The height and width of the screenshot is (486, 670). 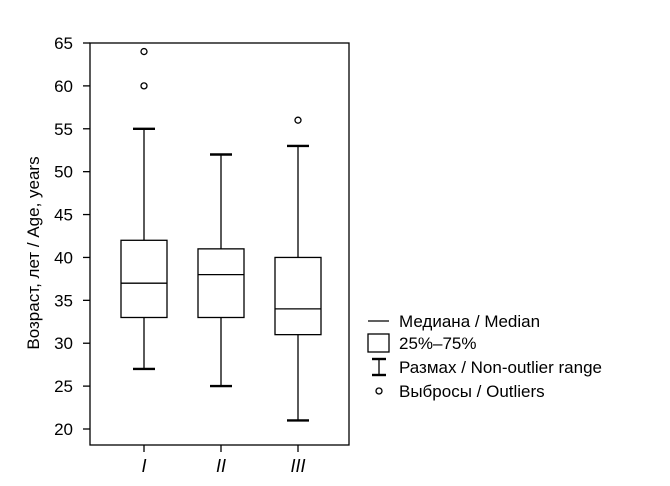 What do you see at coordinates (63, 215) in the screenshot?
I see `y-tick-label: 45` at bounding box center [63, 215].